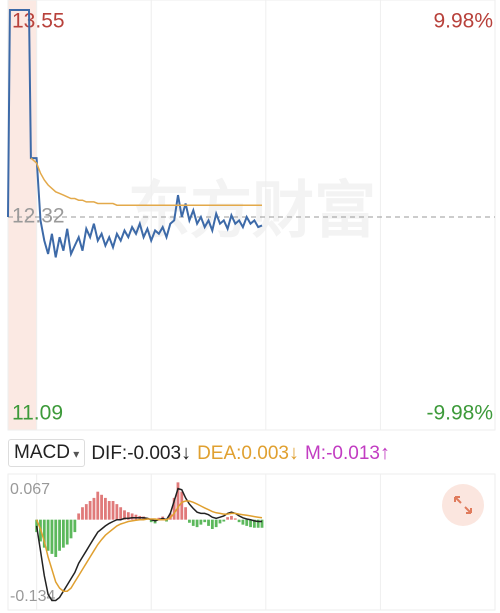 The image size is (500, 613). What do you see at coordinates (342, 453) in the screenshot?
I see `legend-text: M:-0.013` at bounding box center [342, 453].